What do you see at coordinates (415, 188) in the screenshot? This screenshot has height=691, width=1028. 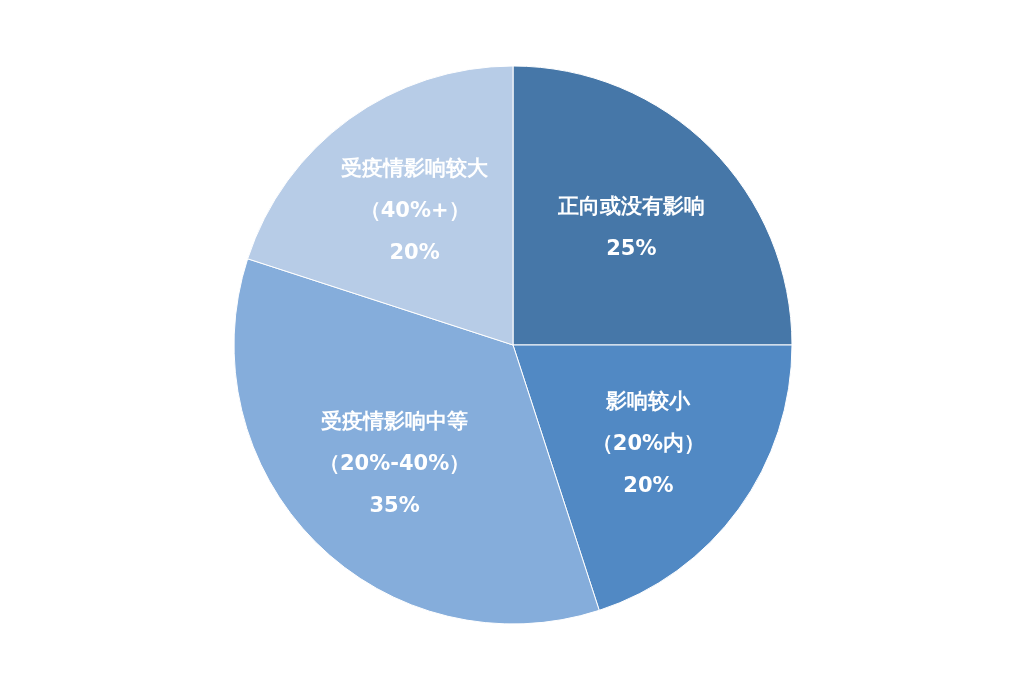 I see `slice-label: 受疫情影响较大（40%+）` at bounding box center [415, 188].